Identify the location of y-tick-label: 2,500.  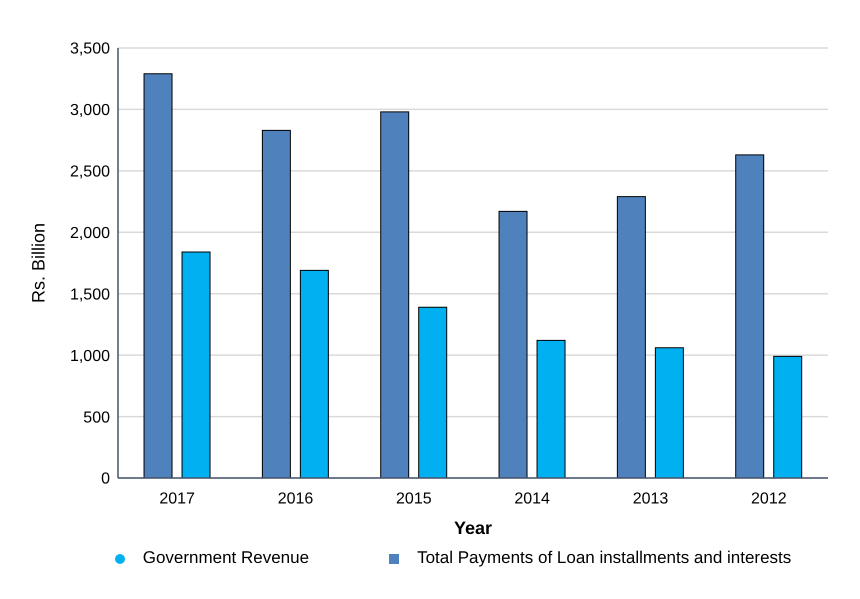
(90, 172).